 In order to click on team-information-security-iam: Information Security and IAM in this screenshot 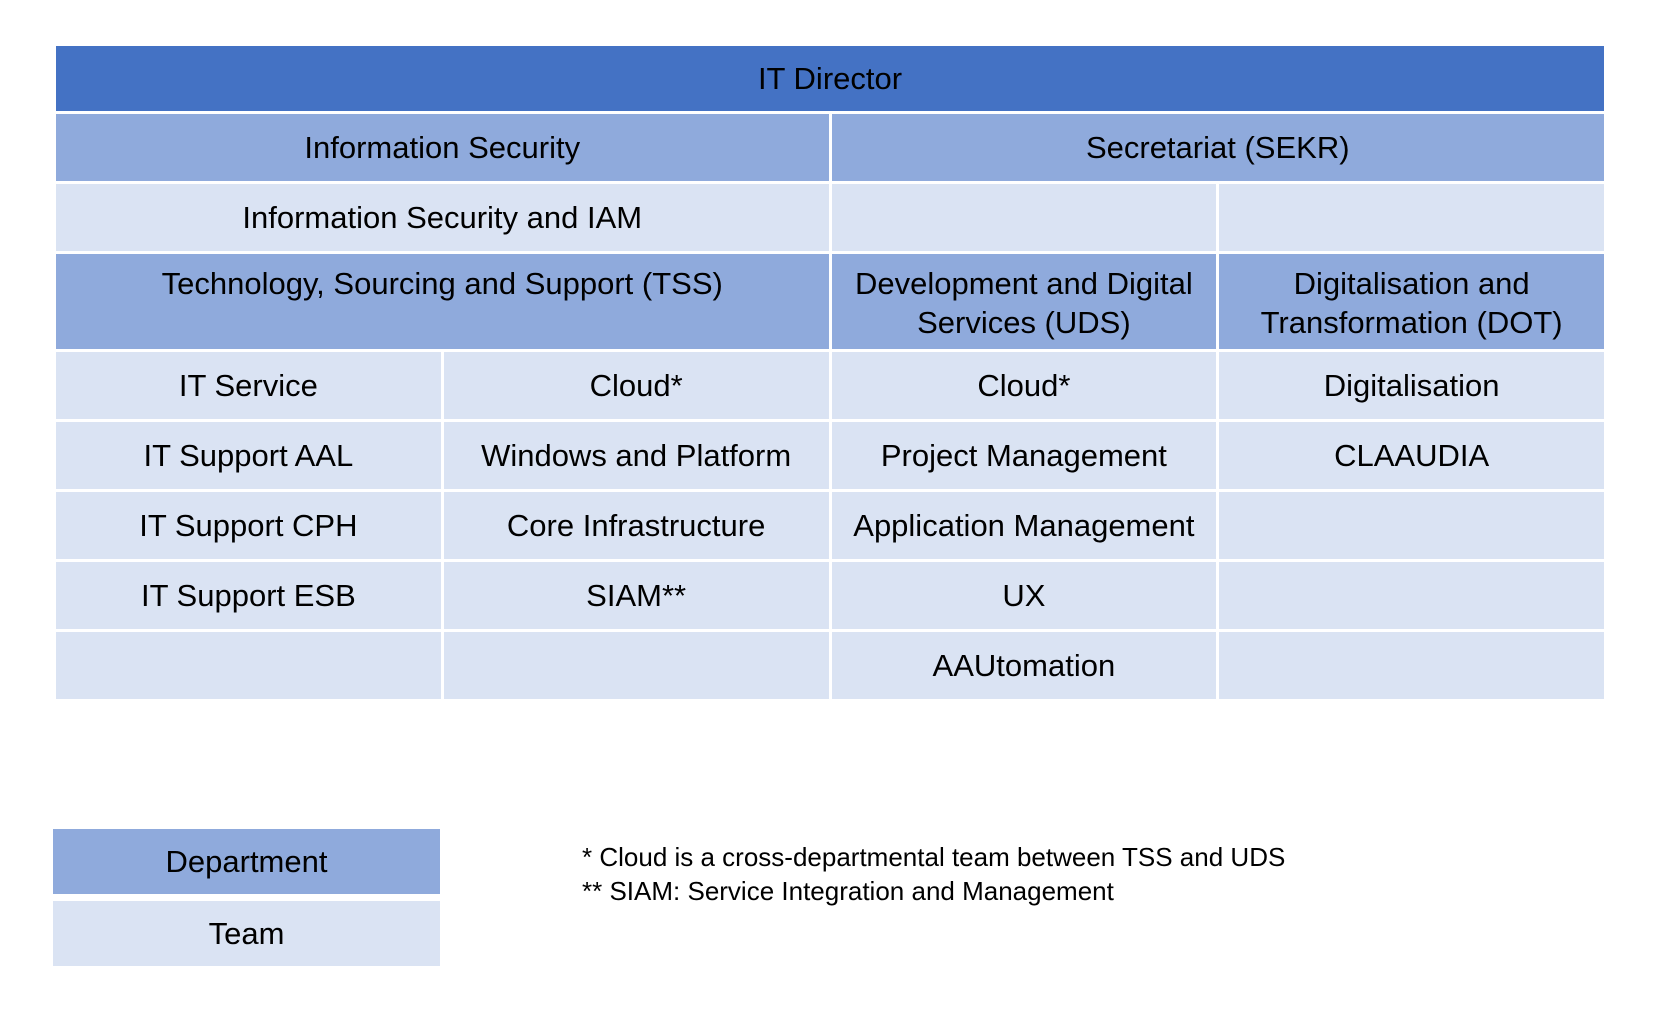, I will do `click(442, 217)`.